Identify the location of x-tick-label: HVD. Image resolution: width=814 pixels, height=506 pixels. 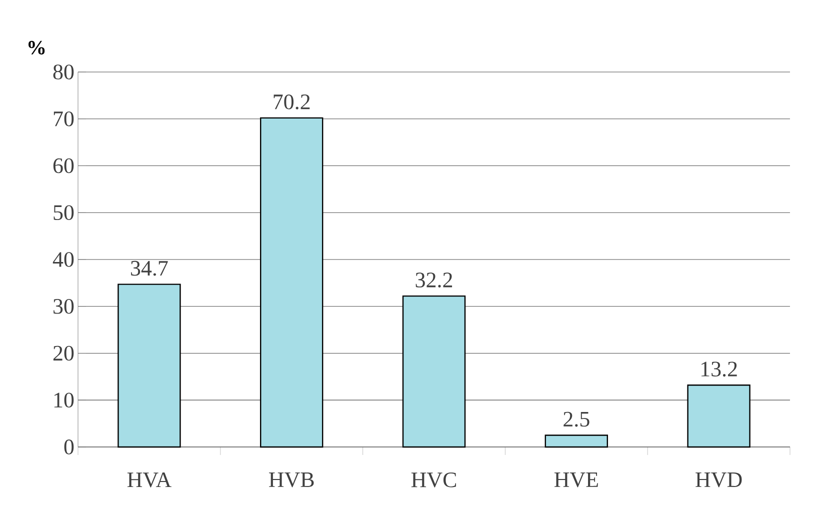
(719, 480).